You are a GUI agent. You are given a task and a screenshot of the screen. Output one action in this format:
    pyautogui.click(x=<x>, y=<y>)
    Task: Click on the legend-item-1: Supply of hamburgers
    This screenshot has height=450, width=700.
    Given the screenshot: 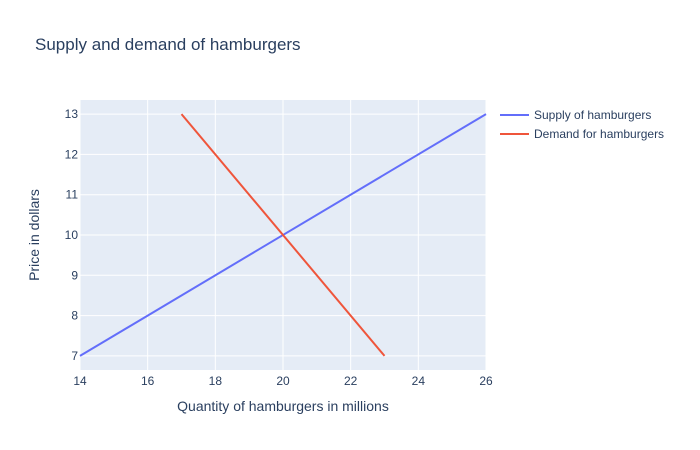 What is the action you would take?
    pyautogui.click(x=575, y=115)
    